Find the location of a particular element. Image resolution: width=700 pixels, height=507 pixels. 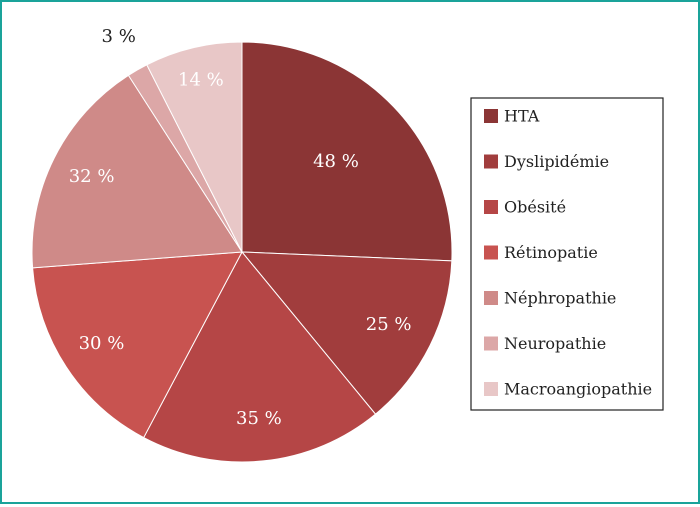

pie-slice-nephropathie is located at coordinates (137, 171).